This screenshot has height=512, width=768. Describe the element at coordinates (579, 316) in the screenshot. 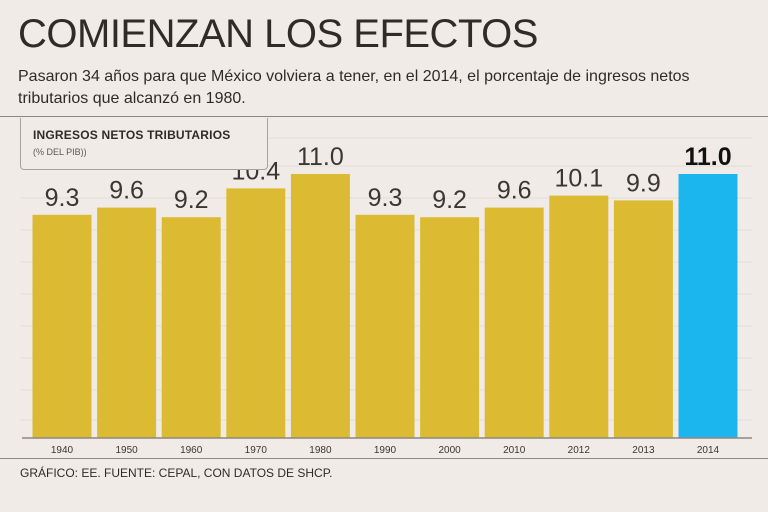

I see `bar-2012` at that location.